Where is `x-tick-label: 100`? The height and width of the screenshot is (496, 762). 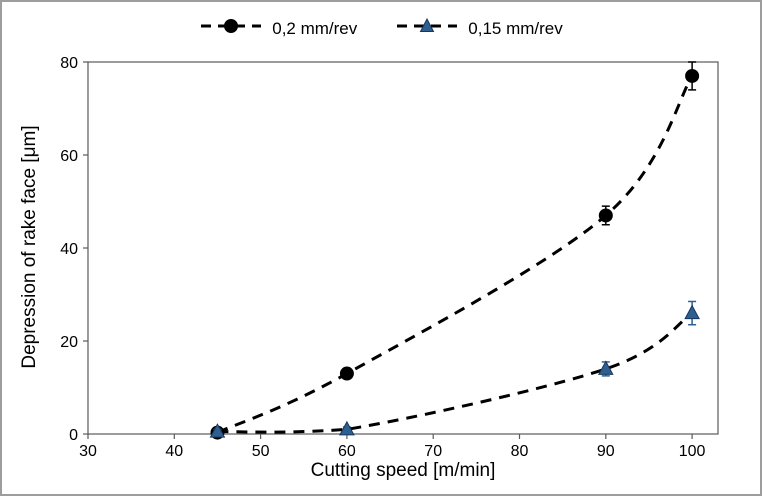
x-tick-label: 100 is located at coordinates (692, 451).